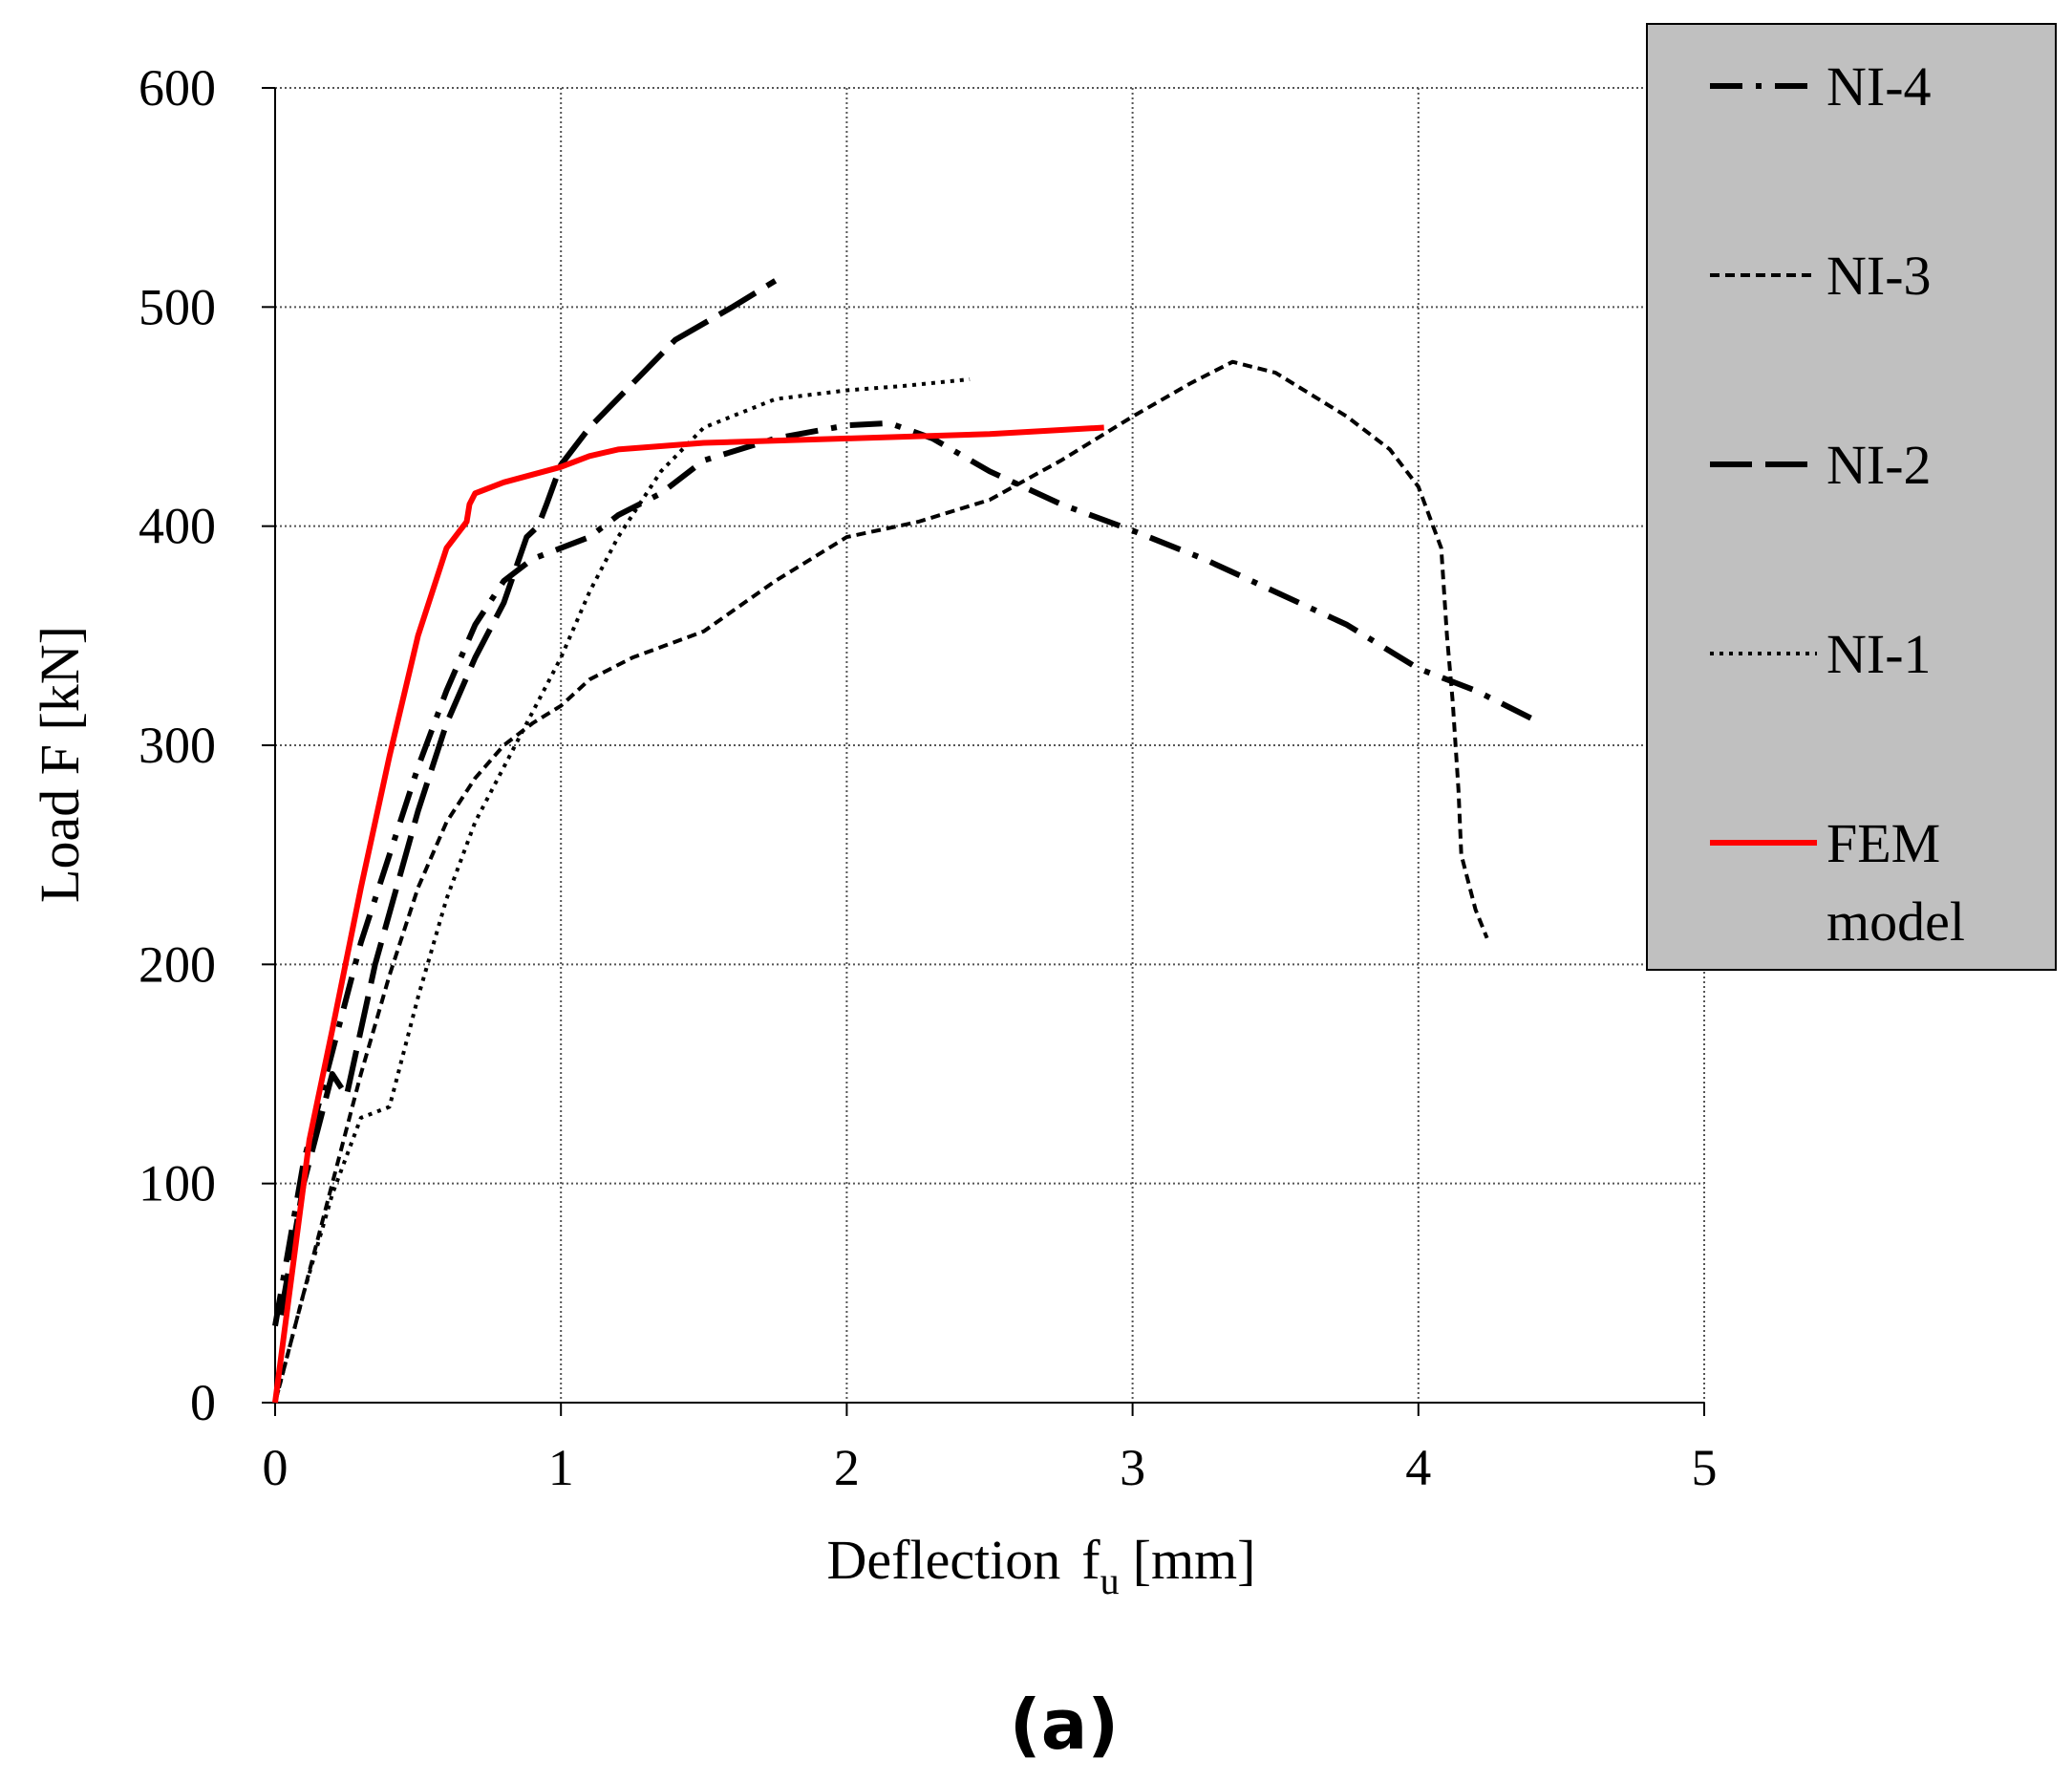 This screenshot has width=2072, height=1781. What do you see at coordinates (1879, 654) in the screenshot?
I see `legend-label-ni-1: NI-1` at bounding box center [1879, 654].